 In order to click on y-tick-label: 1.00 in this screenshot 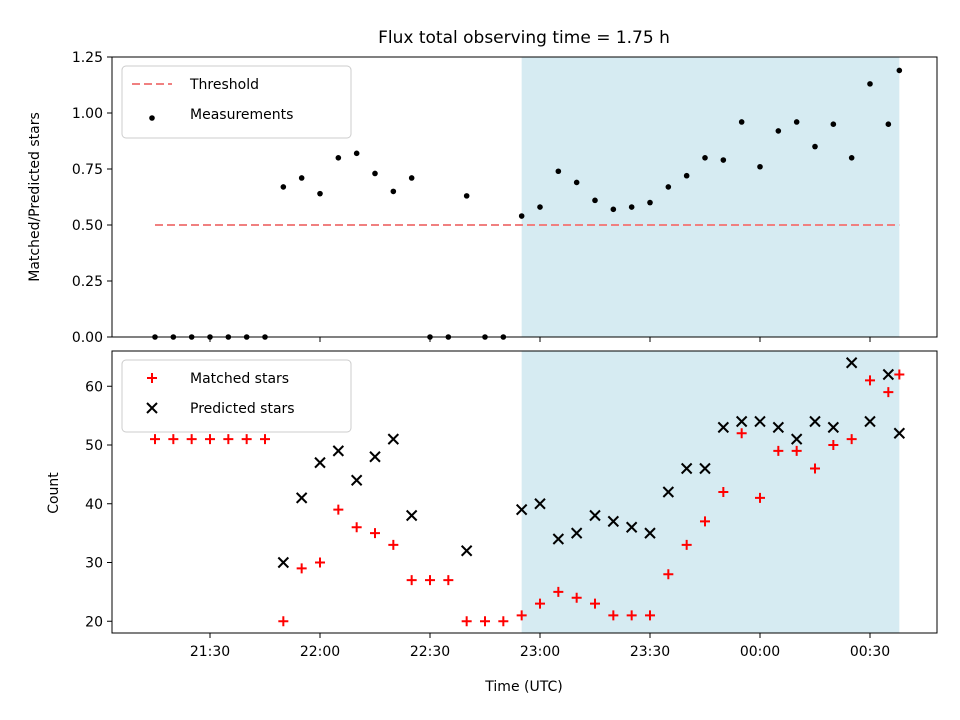, I will do `click(87, 114)`.